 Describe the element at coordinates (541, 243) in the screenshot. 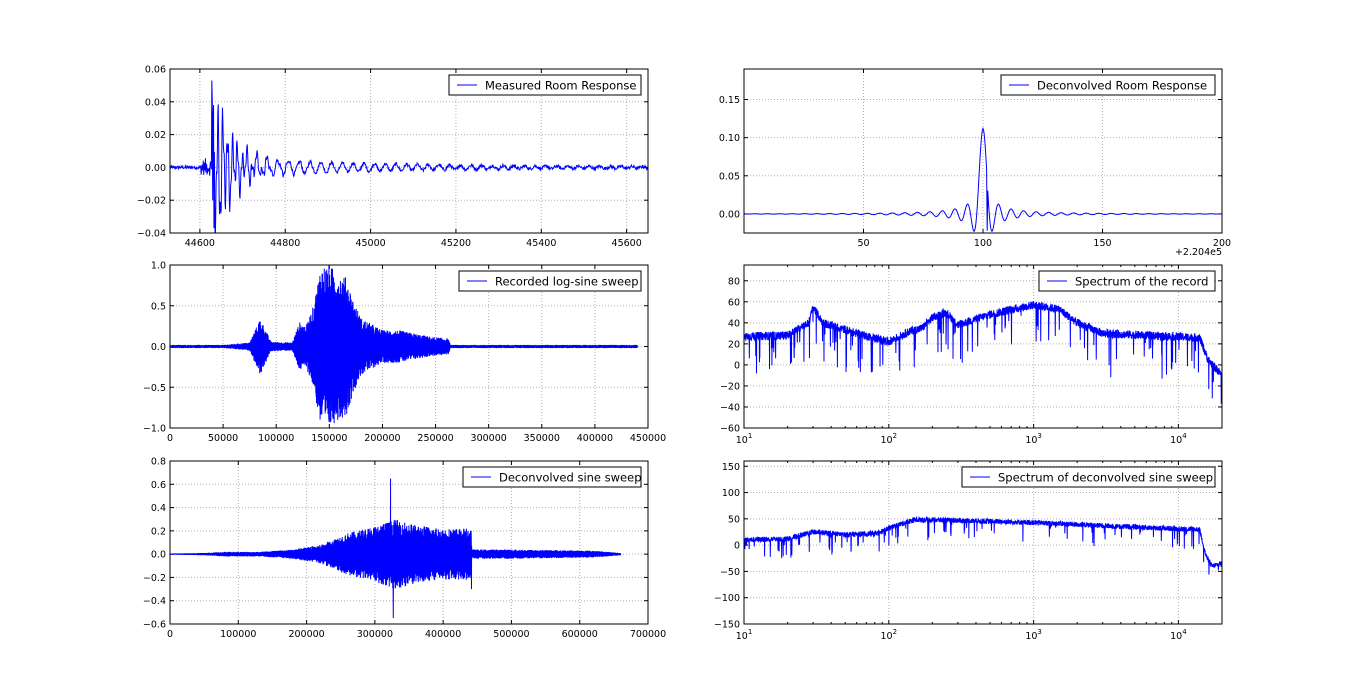

I see `x-tick-label: 45400` at that location.